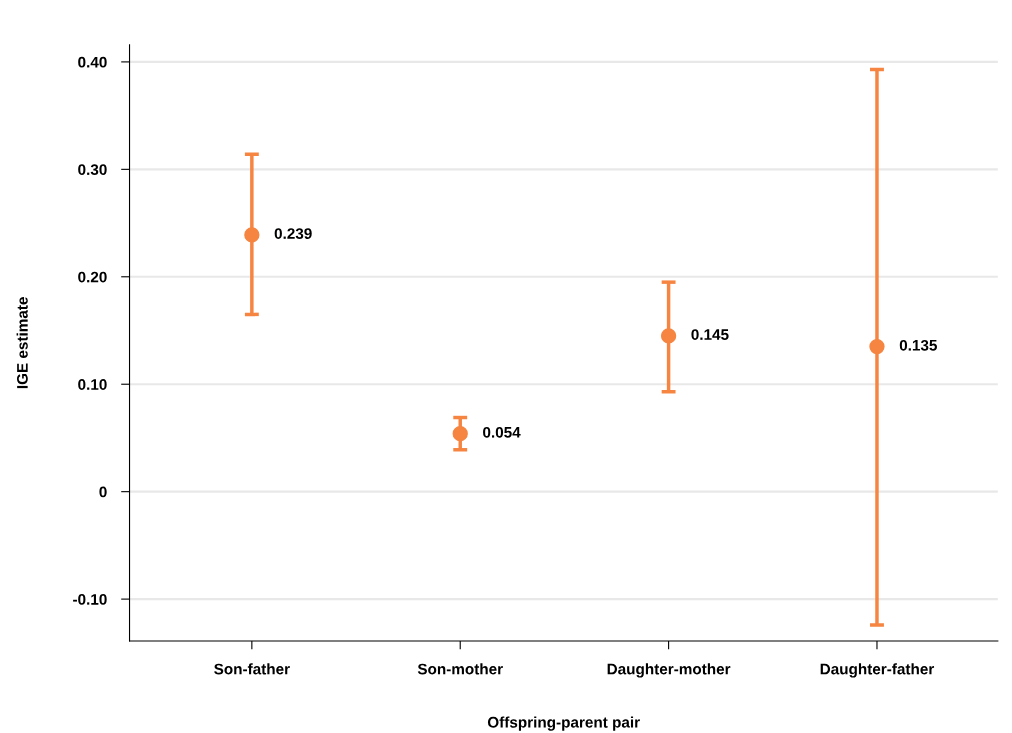  Describe the element at coordinates (92, 384) in the screenshot. I see `y-tick-label: 0.10` at that location.